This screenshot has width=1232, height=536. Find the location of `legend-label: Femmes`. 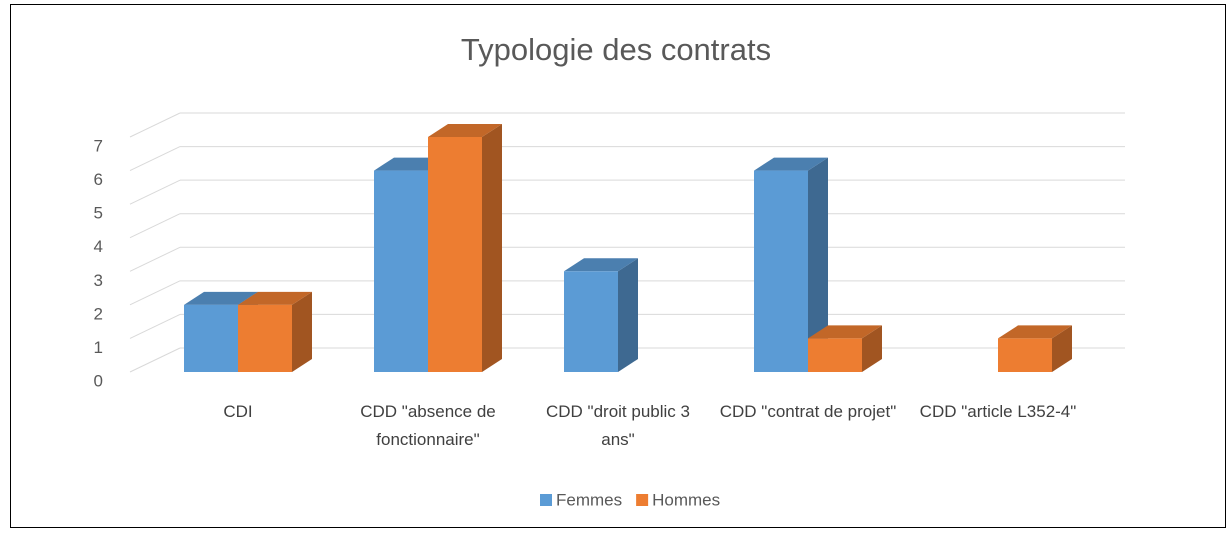

legend-label: Femmes is located at coordinates (589, 499).